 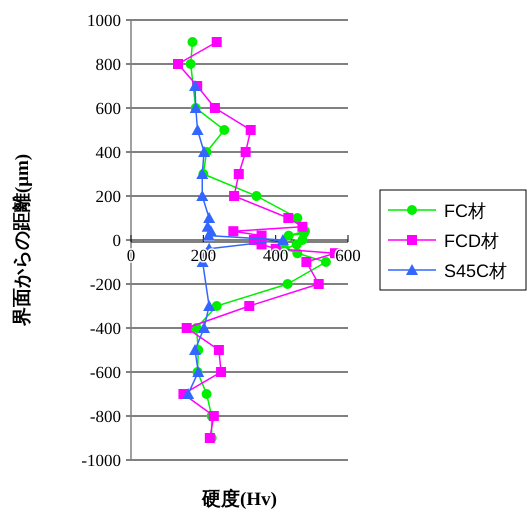 I want to click on y-tick-label: 400, so click(x=108, y=152).